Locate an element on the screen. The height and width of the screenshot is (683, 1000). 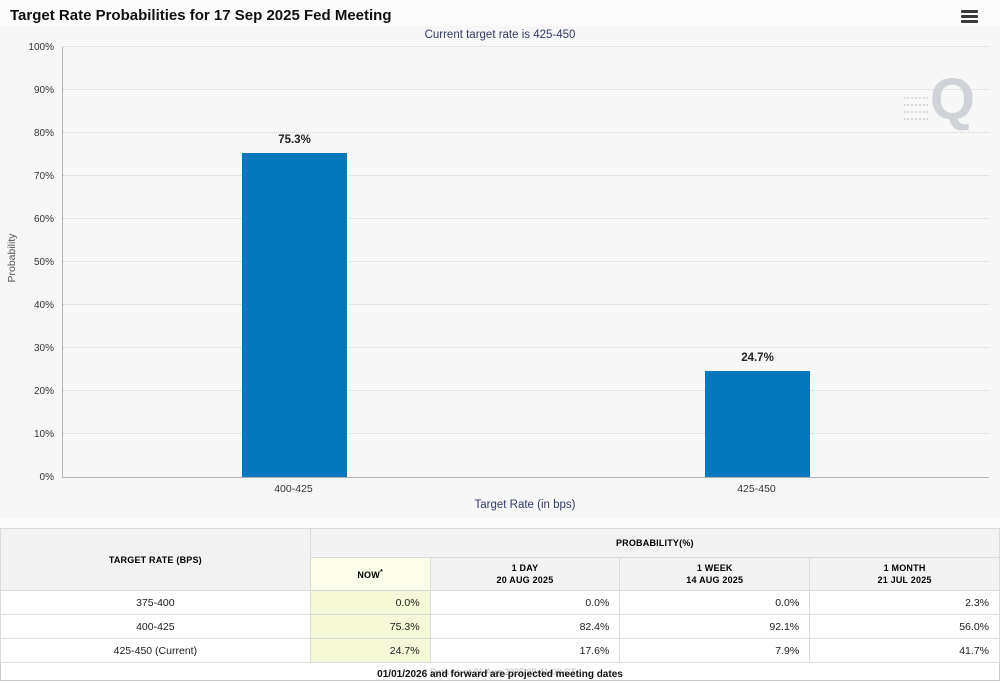
y-axis-tick-label: 80% is located at coordinates (43, 133).